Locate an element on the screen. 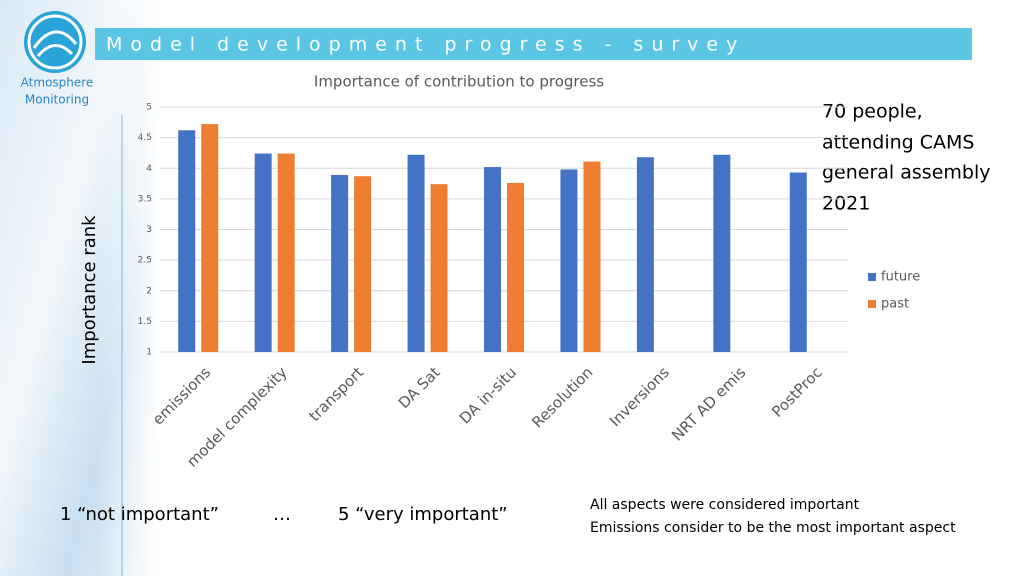  logo is located at coordinates (55, 42).